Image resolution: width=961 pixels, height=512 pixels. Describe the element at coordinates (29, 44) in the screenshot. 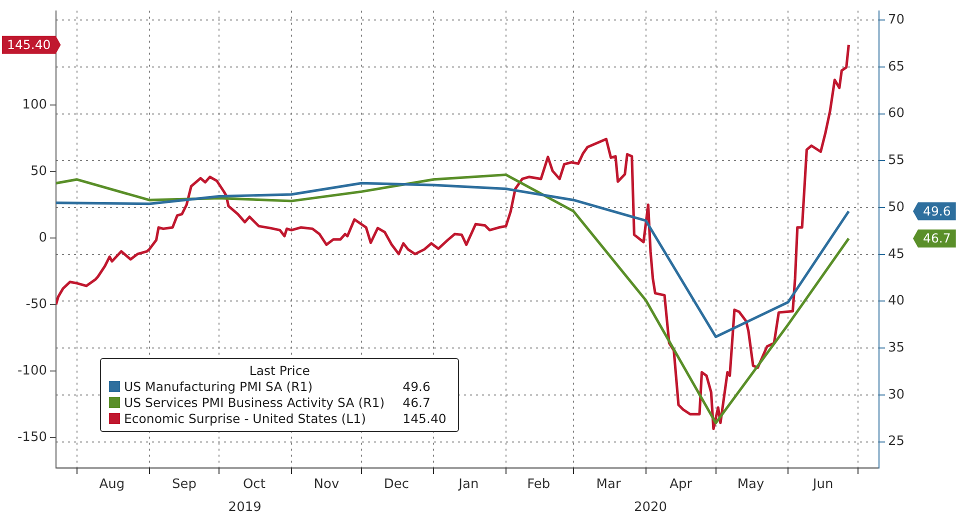

I see `text: 145.40` at that location.